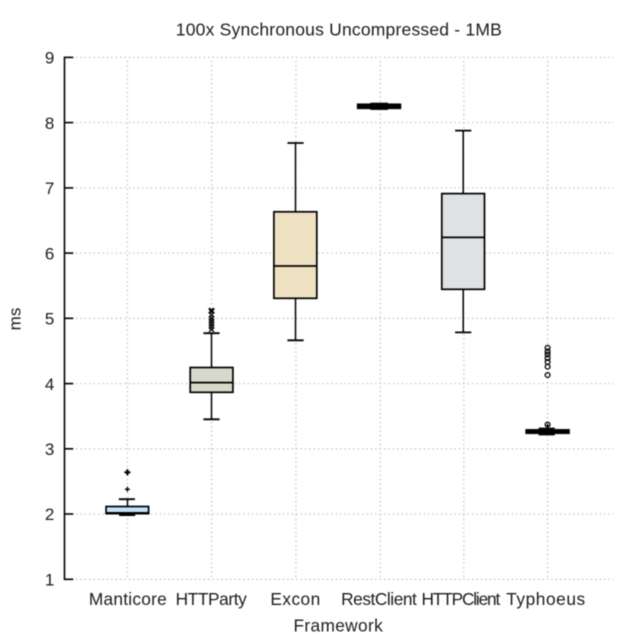  What do you see at coordinates (461, 599) in the screenshot?
I see `svg-text: HTTPClient` at bounding box center [461, 599].